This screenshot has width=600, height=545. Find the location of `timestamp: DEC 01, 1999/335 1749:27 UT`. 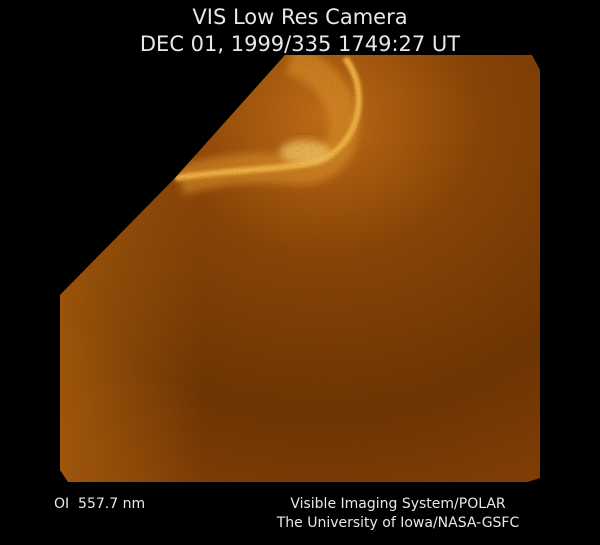

timestamp: DEC 01, 1999/335 1749:27 UT is located at coordinates (300, 44).